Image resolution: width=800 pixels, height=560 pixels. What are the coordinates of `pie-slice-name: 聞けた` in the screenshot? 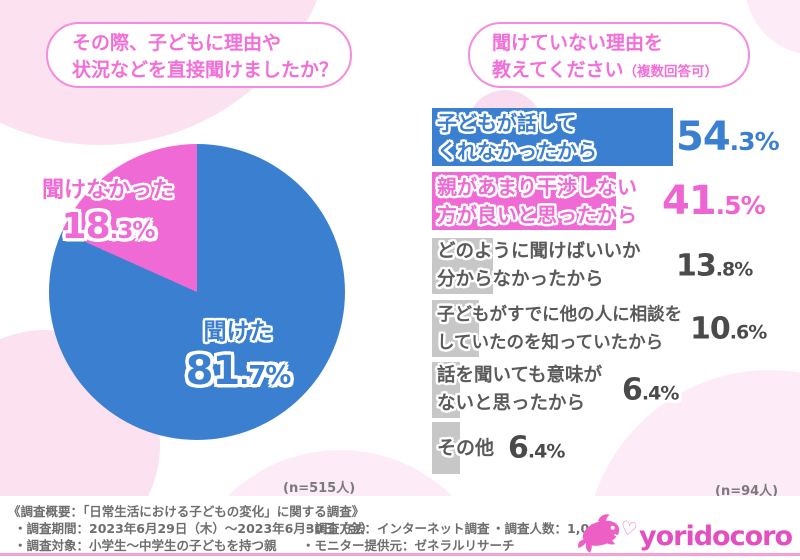 It's located at (238, 332).